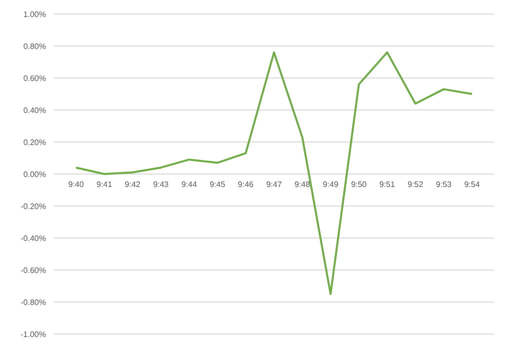 Image resolution: width=508 pixels, height=347 pixels. I want to click on x-tick-label: 9:49, so click(330, 184).